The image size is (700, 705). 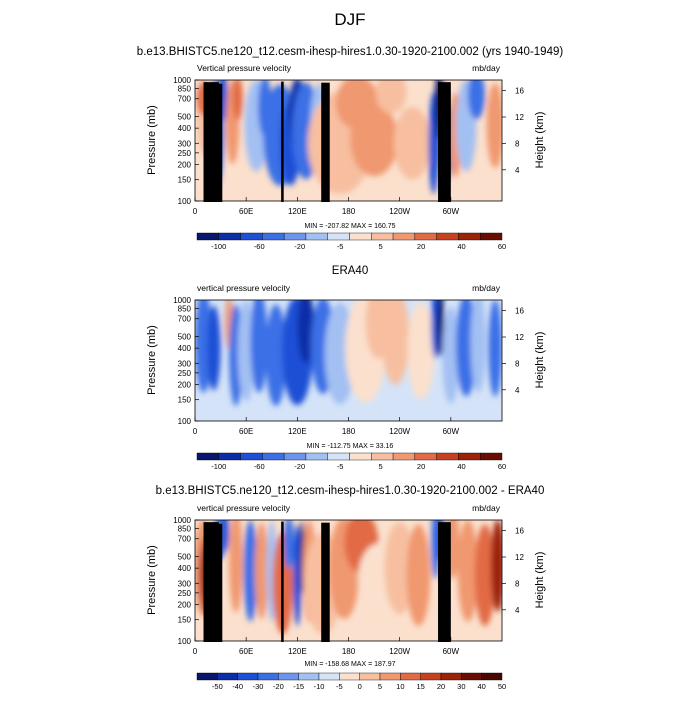 I want to click on panel-2-ylabel: Pressure (mb), so click(x=152, y=360).